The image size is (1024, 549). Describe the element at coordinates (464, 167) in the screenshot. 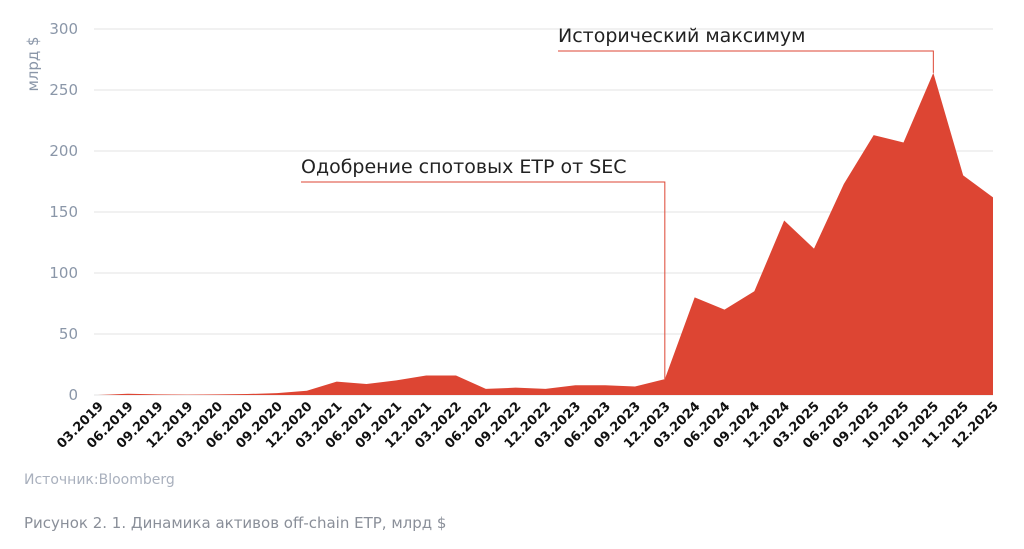

I see `annotation-label: Одобрение спотовых ETP от SEC` at that location.